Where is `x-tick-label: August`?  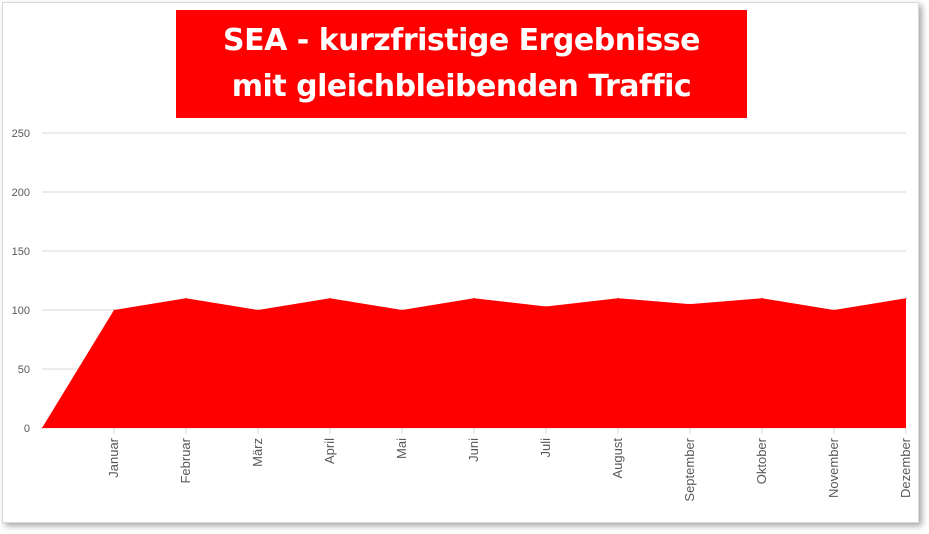 x-tick-label: August is located at coordinates (617, 458).